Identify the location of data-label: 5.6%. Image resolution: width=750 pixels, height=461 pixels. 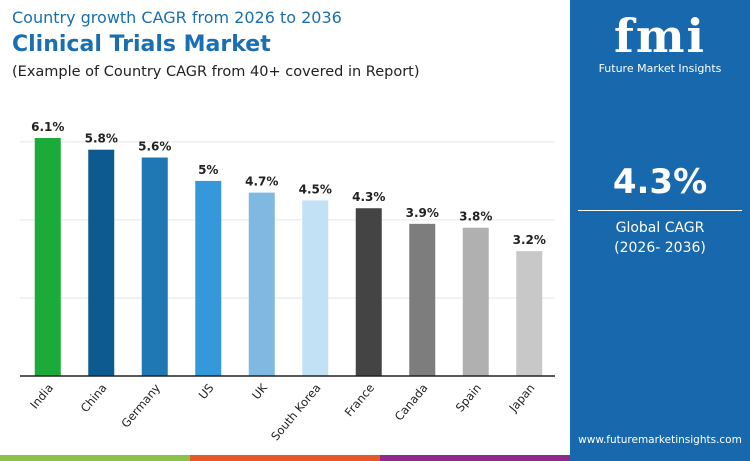
(154, 147).